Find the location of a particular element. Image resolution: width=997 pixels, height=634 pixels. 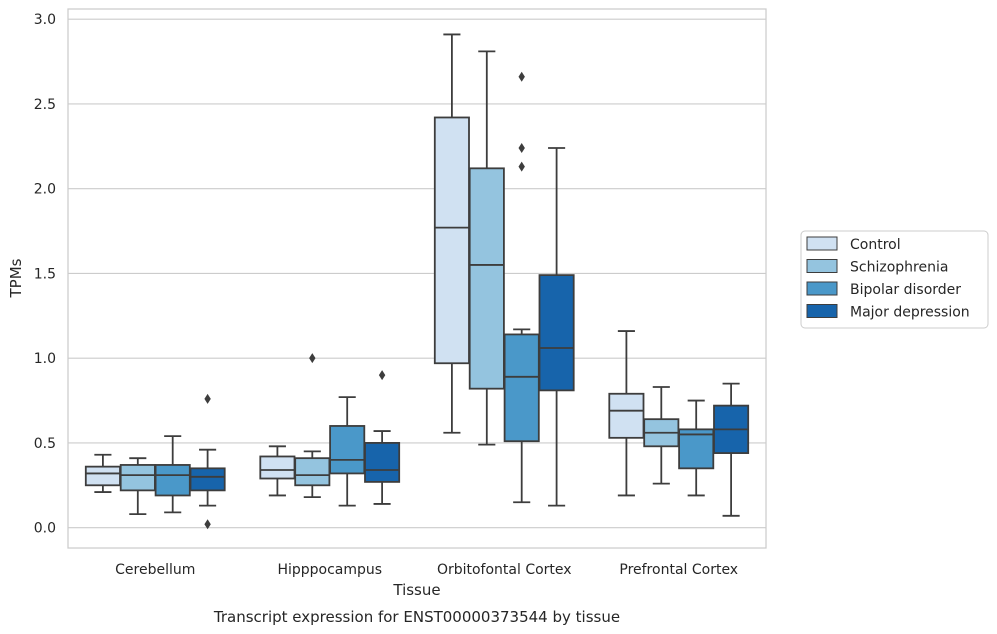

legend-frame is located at coordinates (894, 279).